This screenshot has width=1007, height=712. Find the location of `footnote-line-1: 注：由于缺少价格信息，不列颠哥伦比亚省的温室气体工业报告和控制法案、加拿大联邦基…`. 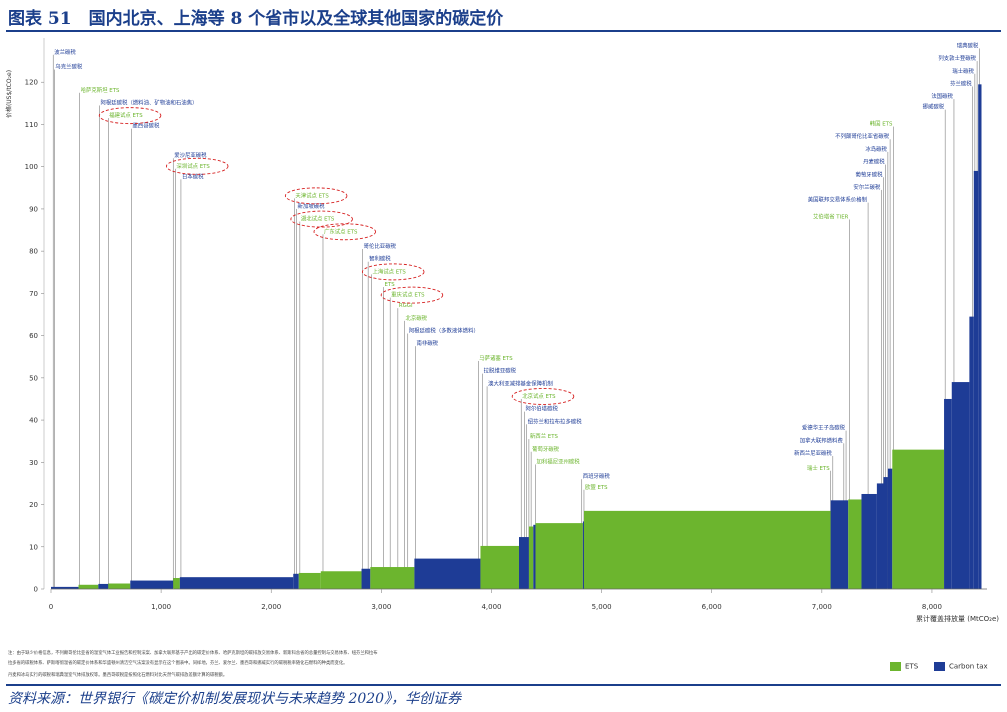

footnote-line-1: 注：由于缺少价格信息，不列颠哥伦比亚省的温室气体工业报告和控制法案、加拿大联邦基… is located at coordinates (193, 653).